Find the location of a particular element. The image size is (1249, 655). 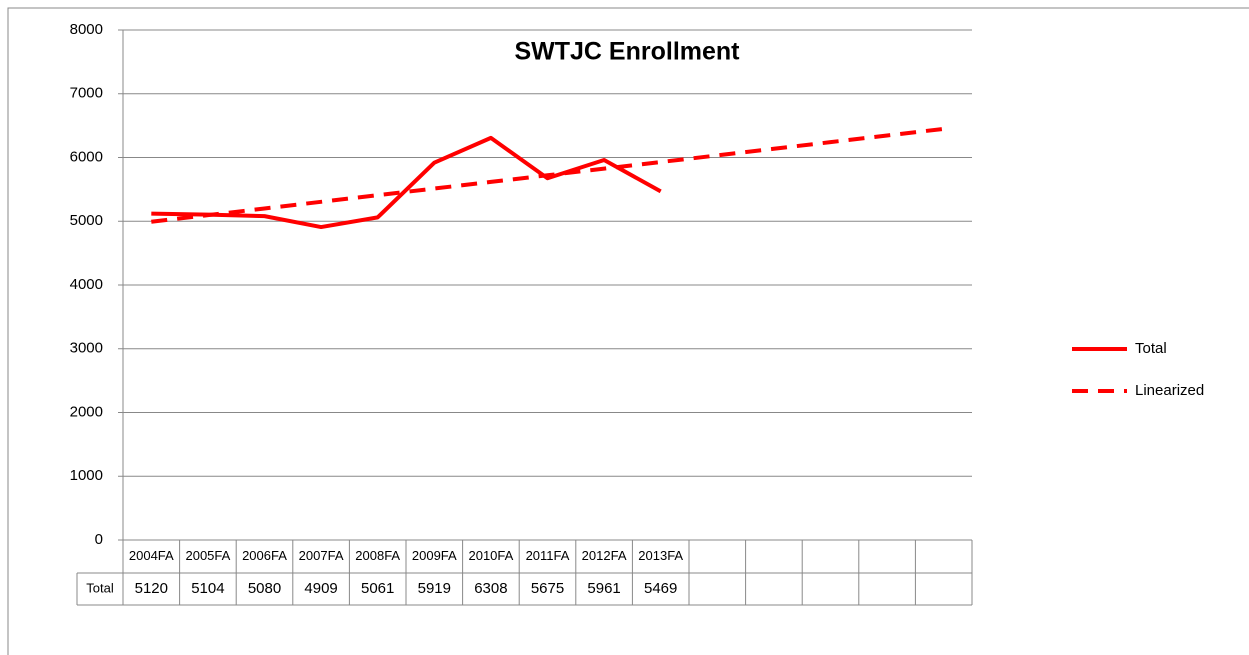

x-tick-label: 2013FA is located at coordinates (660, 555).